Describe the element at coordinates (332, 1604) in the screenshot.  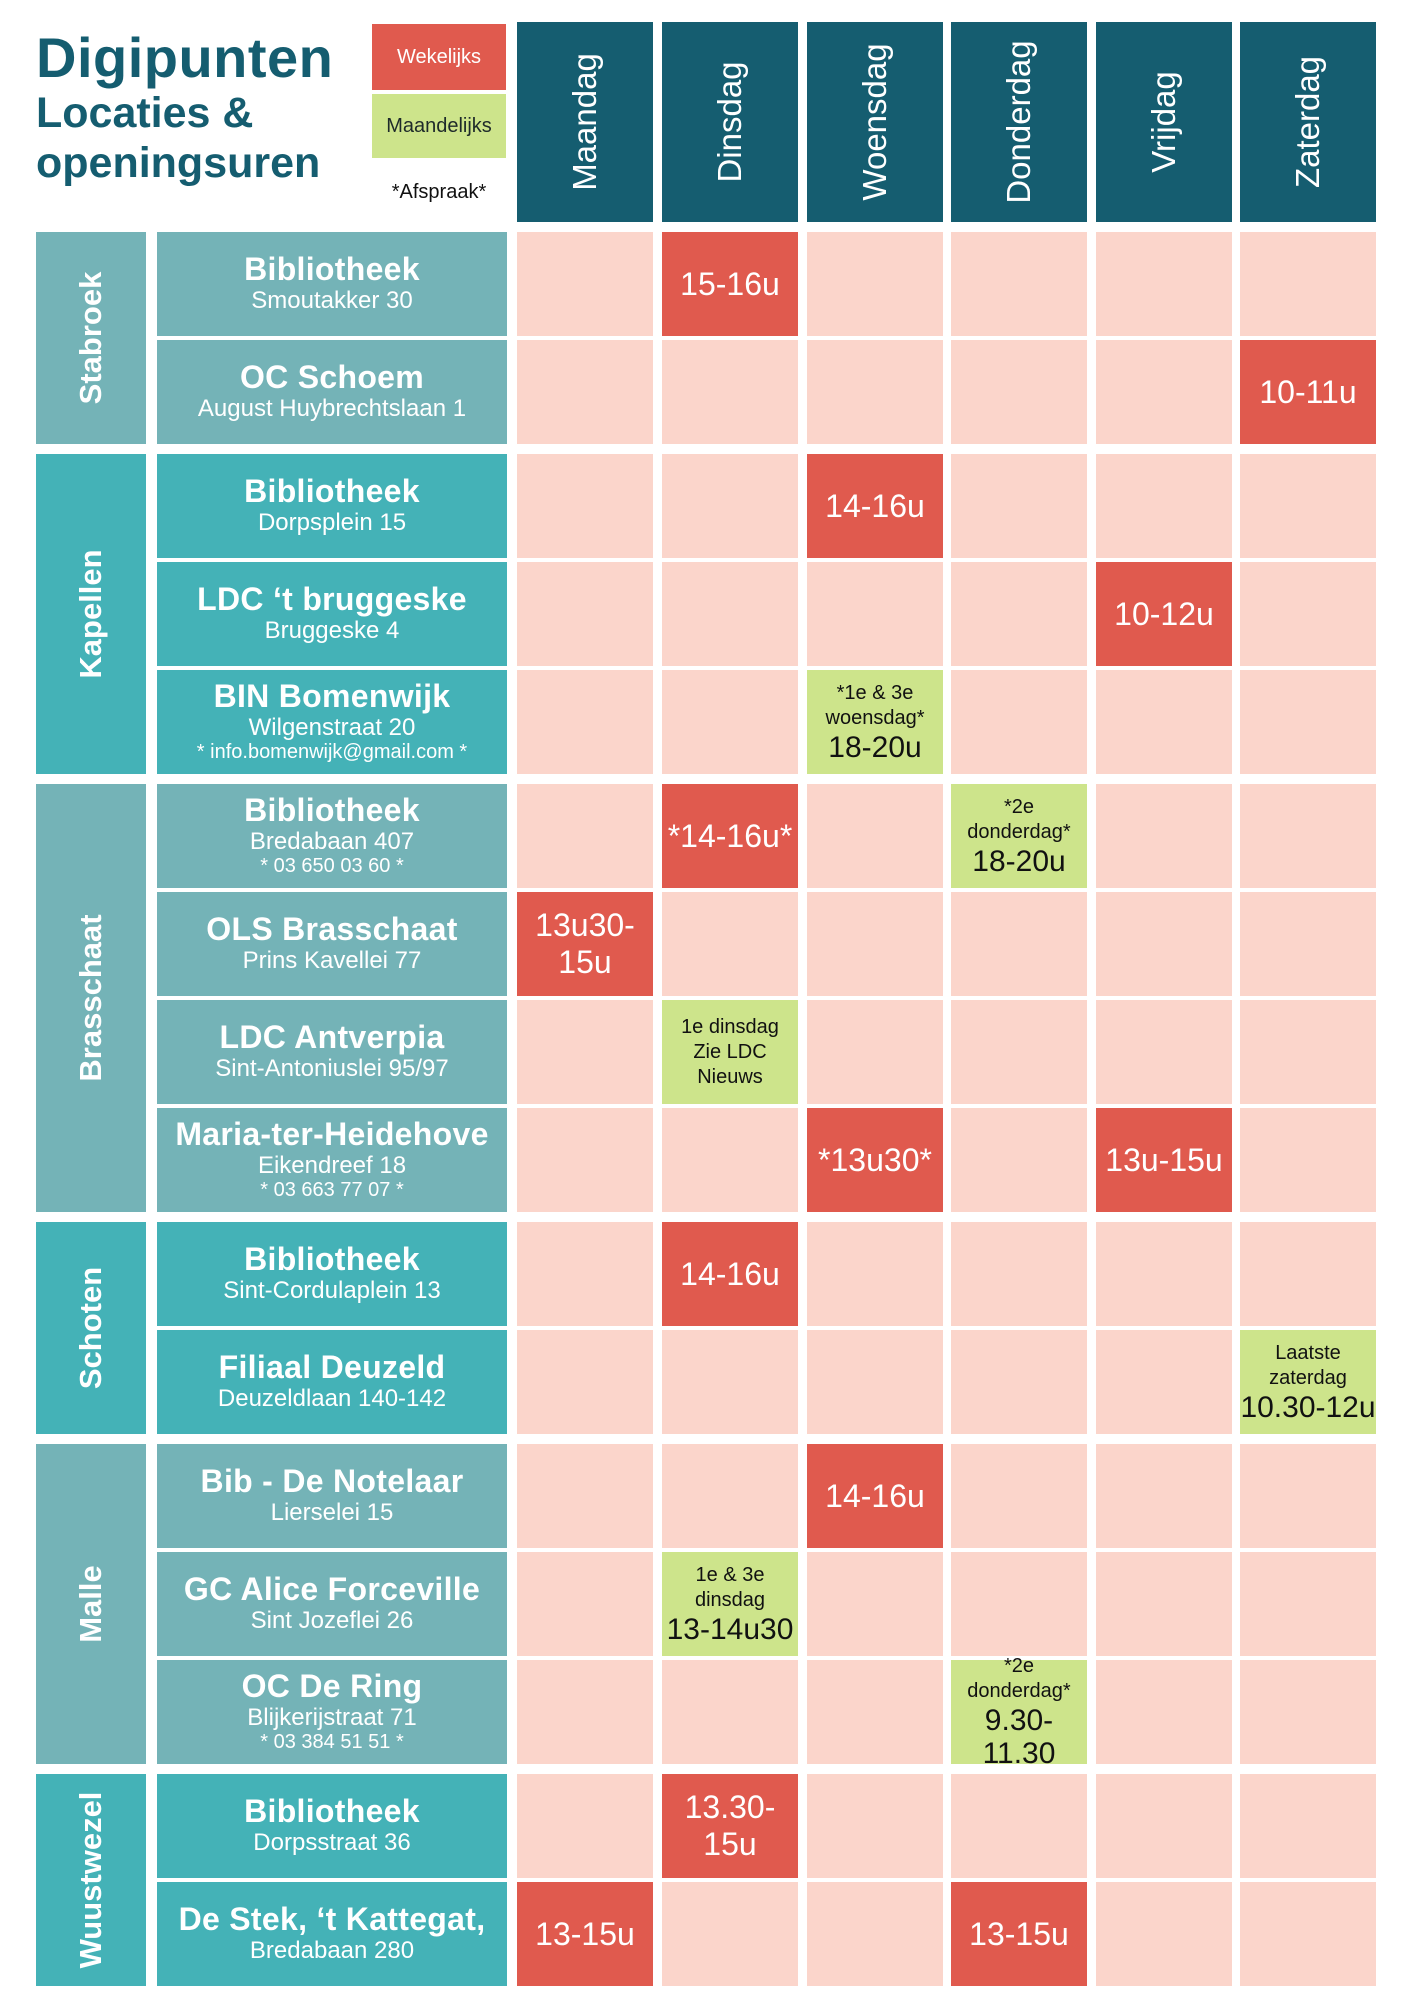
I see `location-cell: GC Alice Forceville Sint Jozeflei 26` at that location.